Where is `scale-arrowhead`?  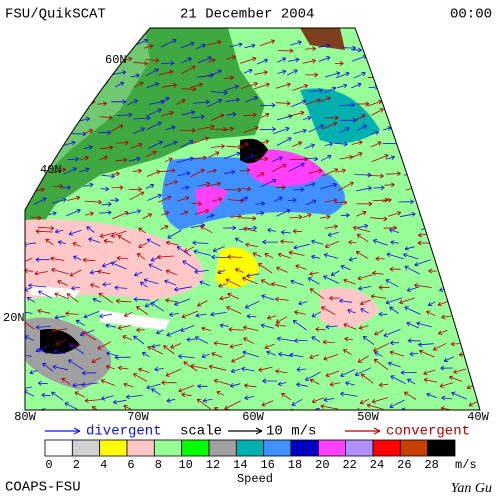 scale-arrowhead is located at coordinates (259, 431).